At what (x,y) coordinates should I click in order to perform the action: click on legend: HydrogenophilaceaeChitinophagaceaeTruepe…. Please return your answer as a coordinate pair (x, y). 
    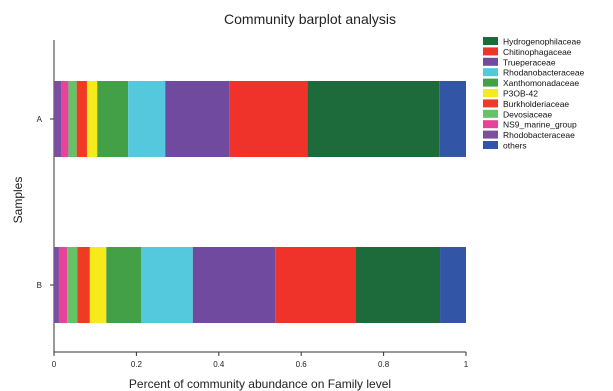
    Looking at the image, I should click on (534, 94).